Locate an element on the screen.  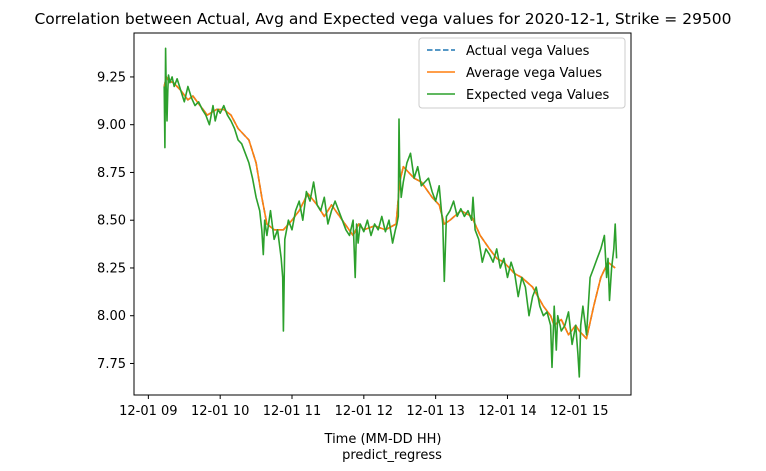
legend-box is located at coordinates (522, 73).